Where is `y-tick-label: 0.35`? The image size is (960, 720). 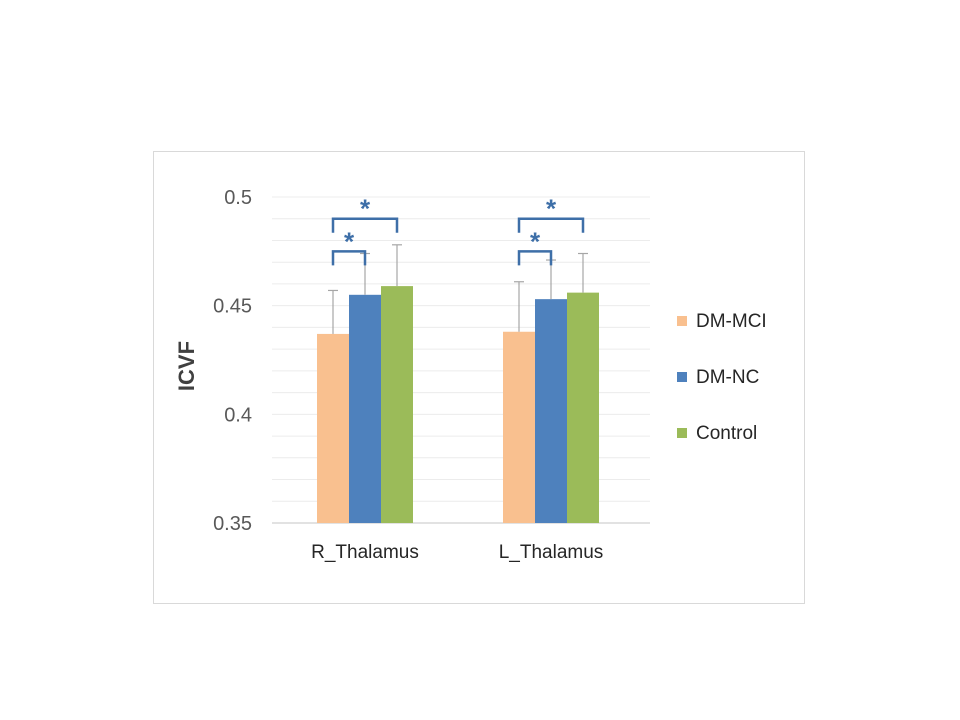
y-tick-label: 0.35 is located at coordinates (232, 524).